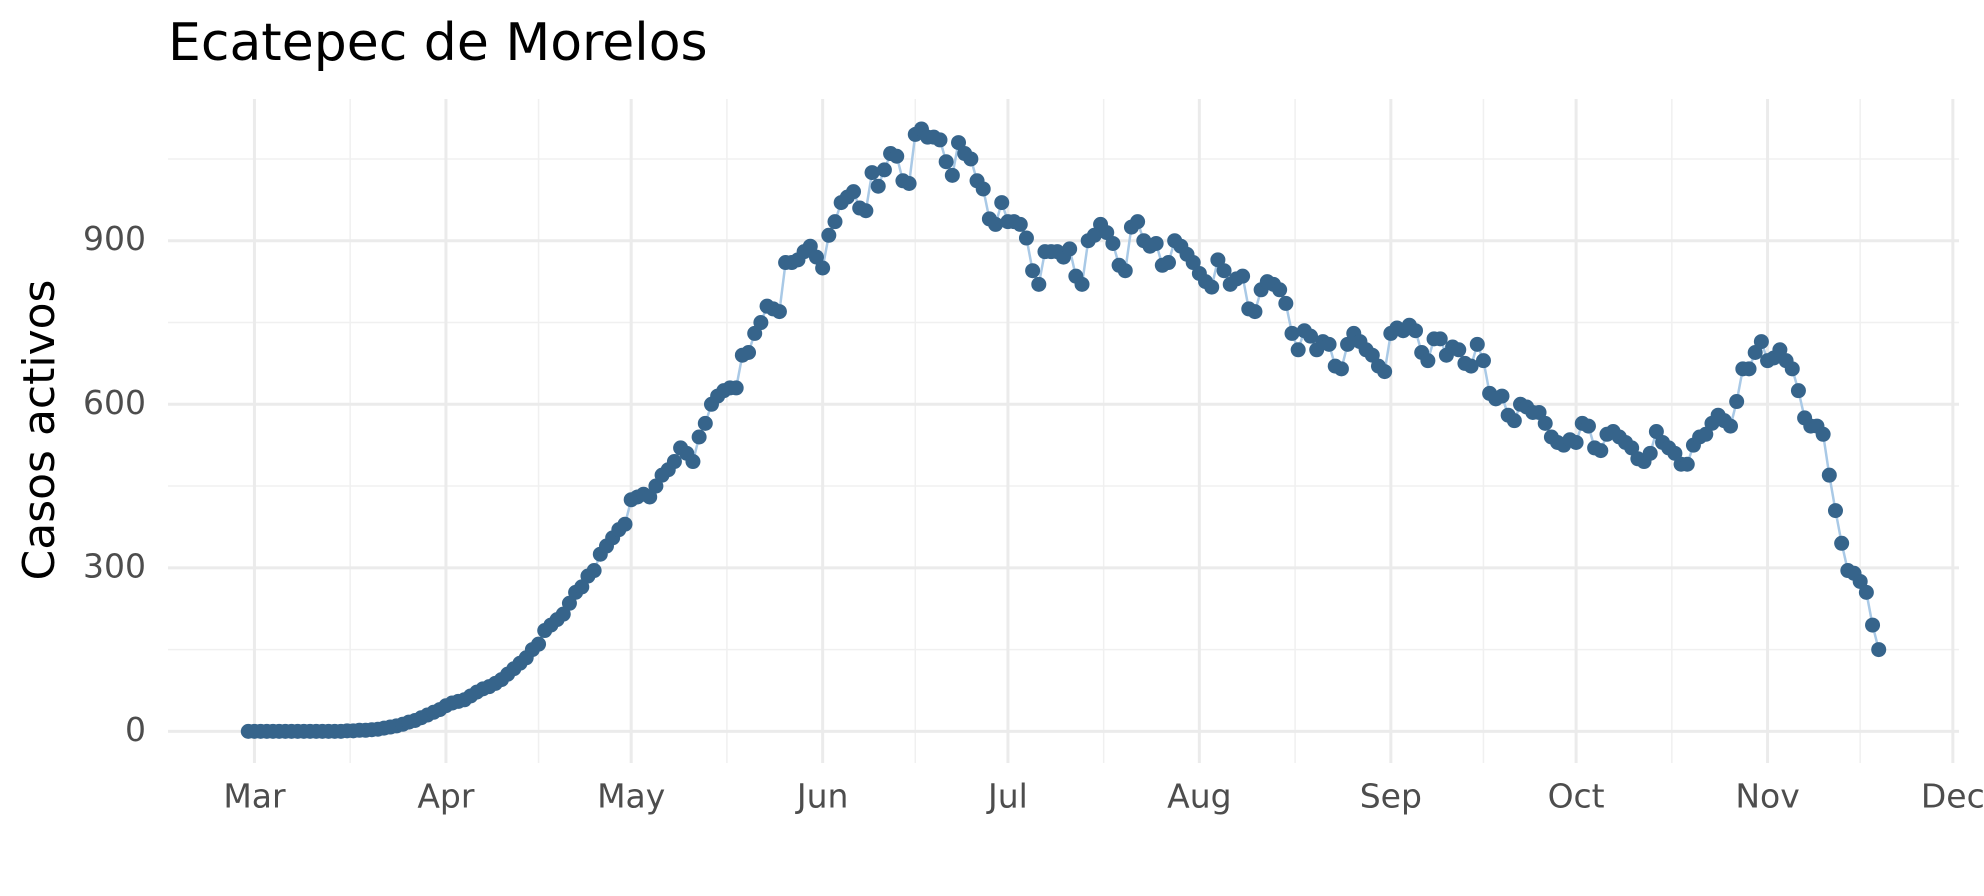  What do you see at coordinates (1576, 796) in the screenshot?
I see `x-tick-label: Oct` at bounding box center [1576, 796].